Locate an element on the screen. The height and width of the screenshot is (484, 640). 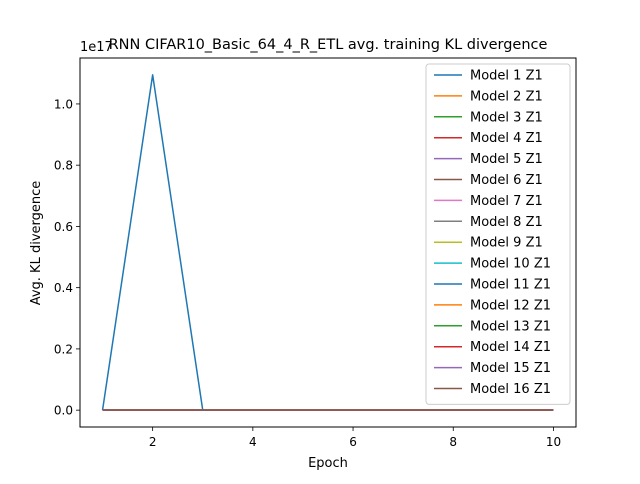
x-tick-label: 8 is located at coordinates (453, 442).